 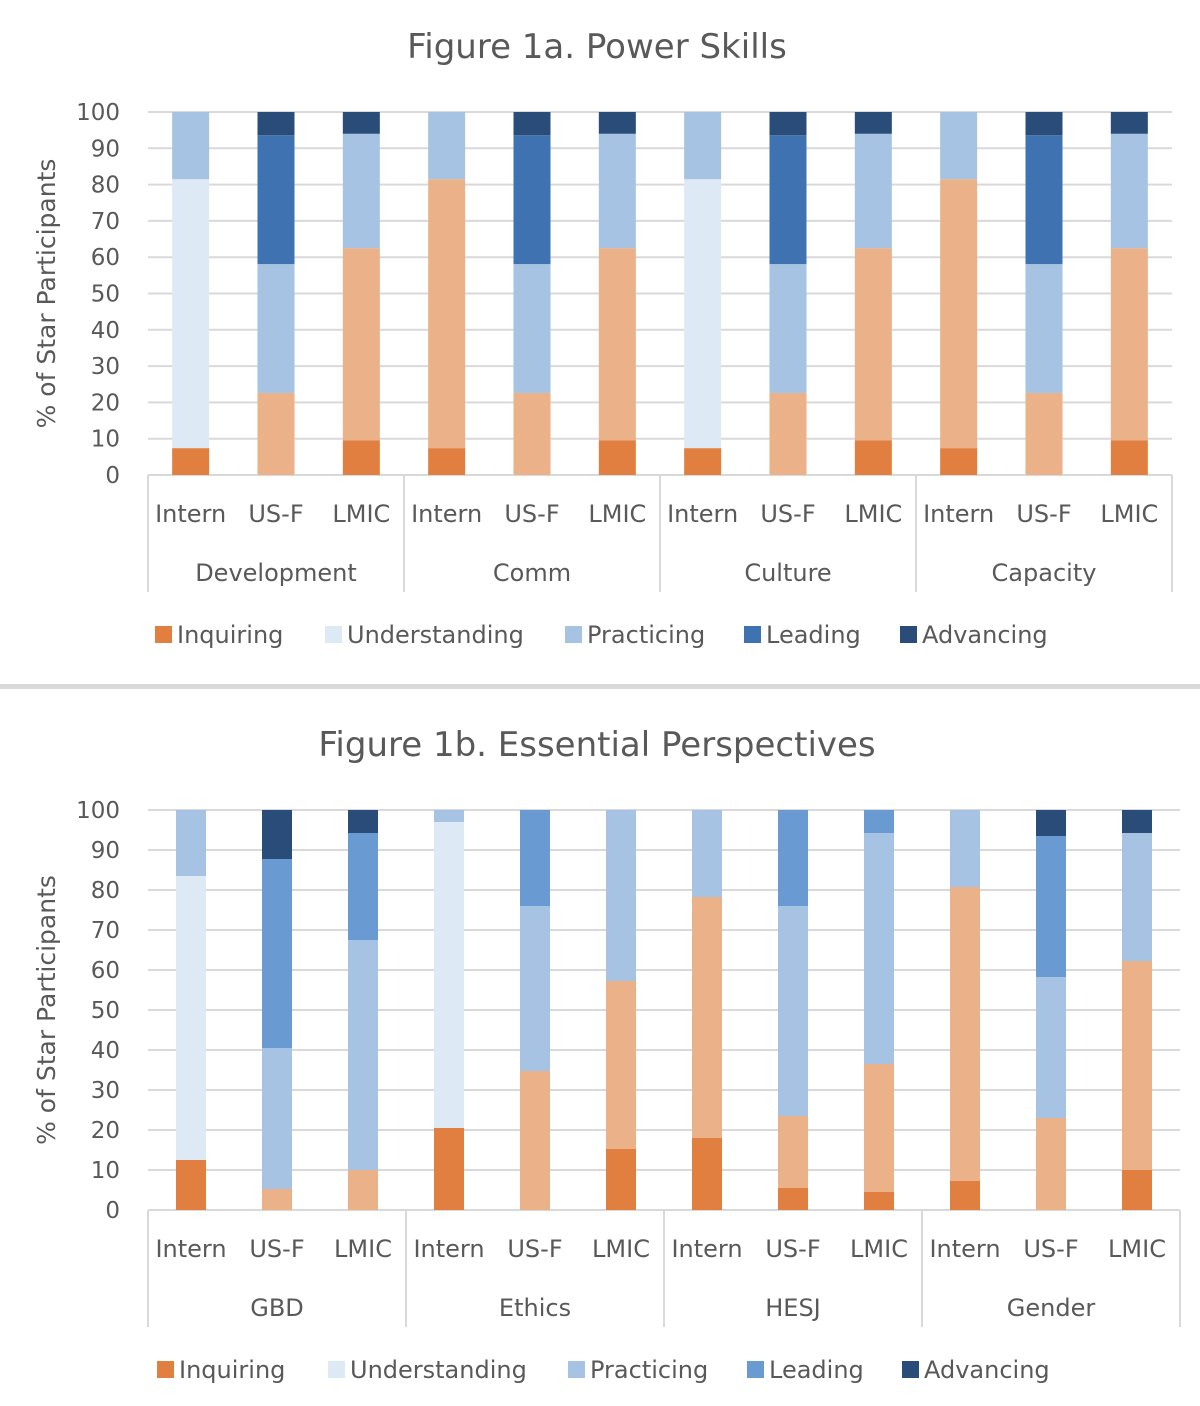 I want to click on group-label: Culture, so click(x=787, y=573).